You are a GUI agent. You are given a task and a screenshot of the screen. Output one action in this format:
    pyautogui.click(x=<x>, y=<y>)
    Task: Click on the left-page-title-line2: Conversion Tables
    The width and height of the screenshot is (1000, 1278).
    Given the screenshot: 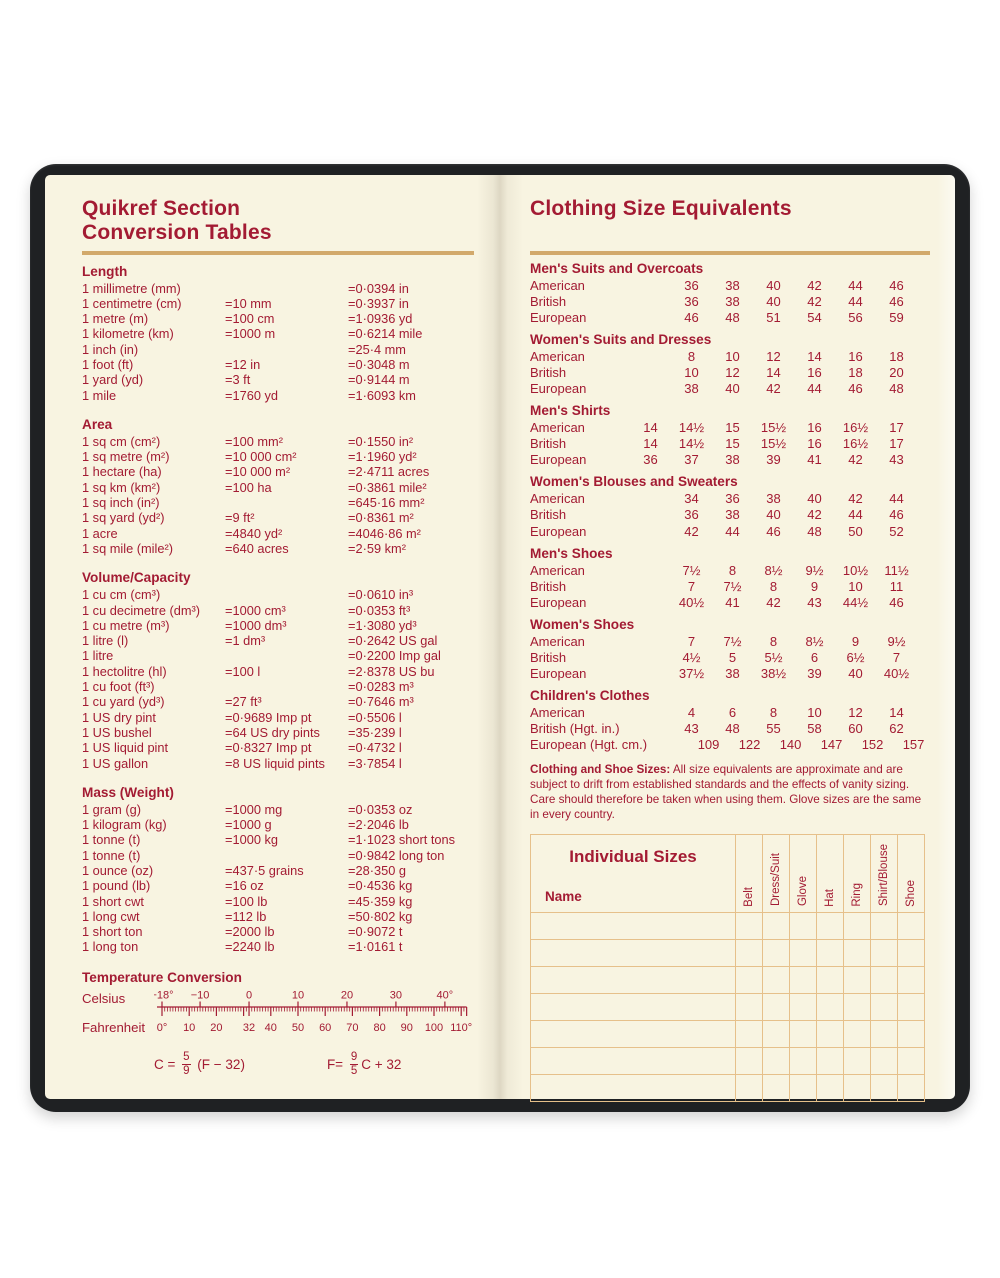 What is the action you would take?
    pyautogui.click(x=177, y=232)
    